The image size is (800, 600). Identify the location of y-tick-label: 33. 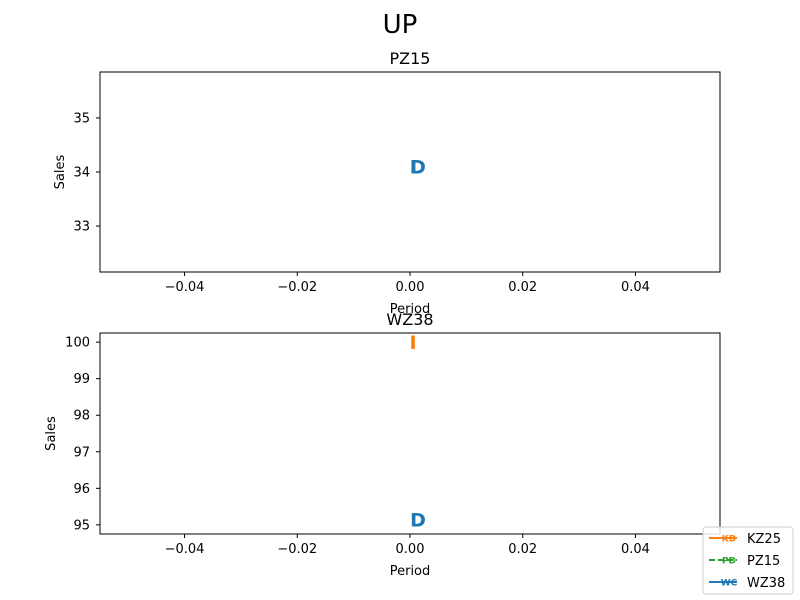
(81, 227).